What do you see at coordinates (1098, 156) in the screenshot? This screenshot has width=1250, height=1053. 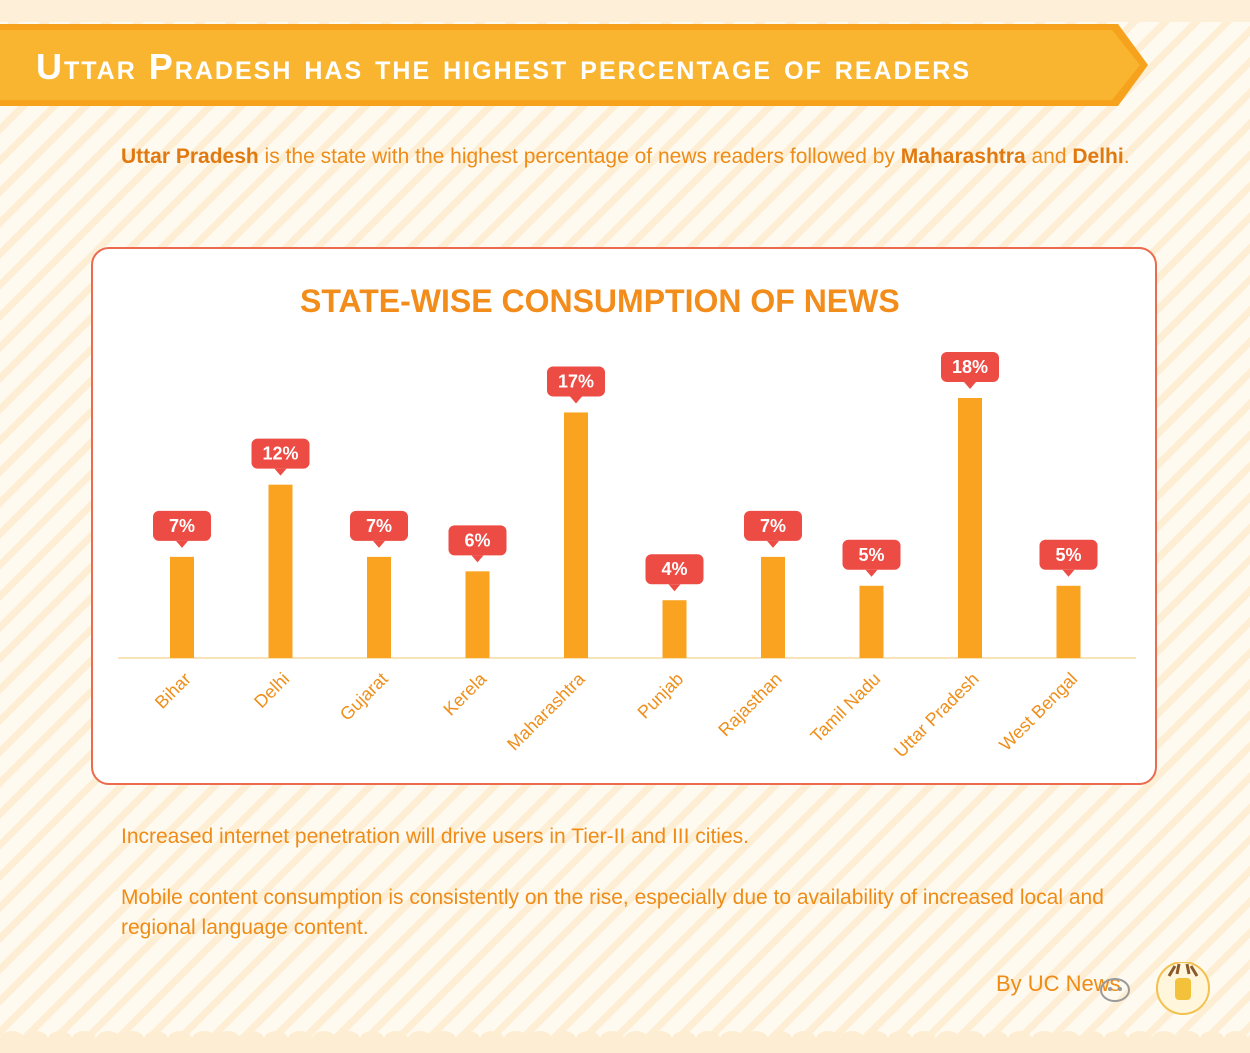 I see `intro-highlight-delhi: Delhi` at bounding box center [1098, 156].